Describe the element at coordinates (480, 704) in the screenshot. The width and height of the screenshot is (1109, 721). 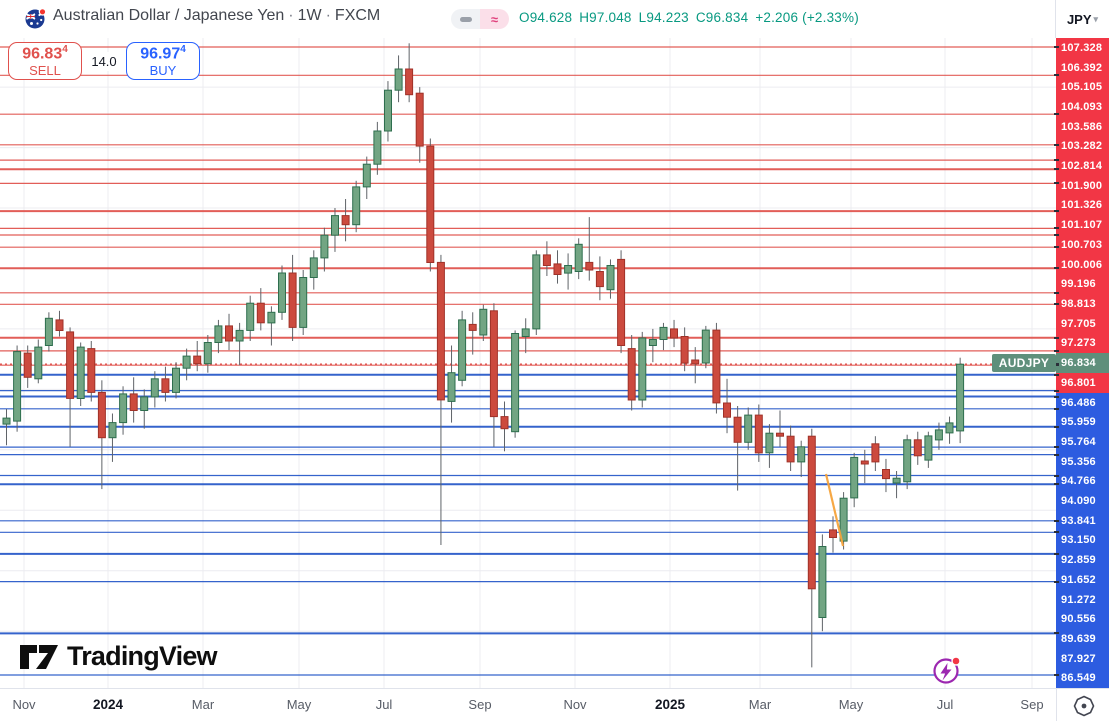
I see `time-axis-label: Sep` at that location.